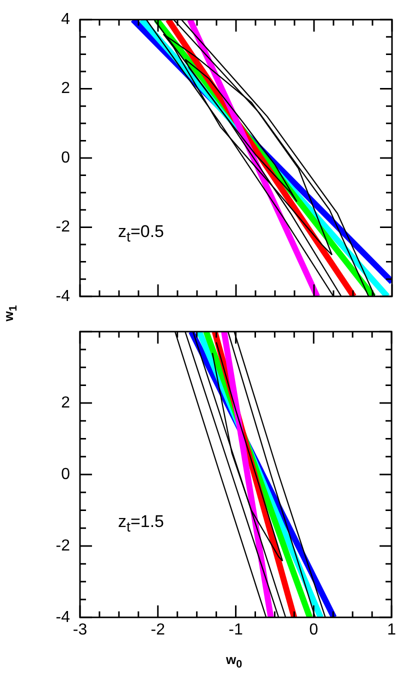 Image resolution: width=399 pixels, height=681 pixels. Describe the element at coordinates (141, 234) in the screenshot. I see `annotation: z$_{t}$=0.5` at that location.